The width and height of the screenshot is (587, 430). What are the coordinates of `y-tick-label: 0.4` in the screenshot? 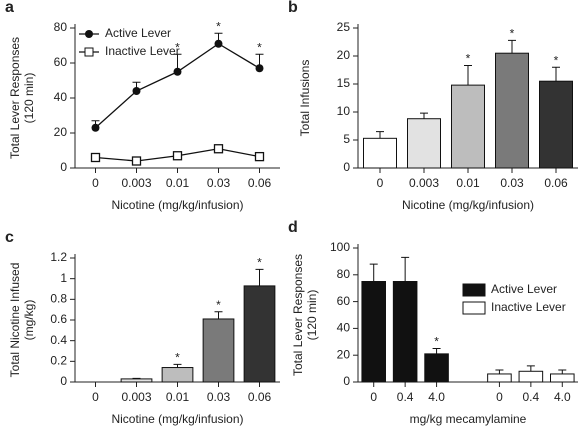 It's located at (58, 340).